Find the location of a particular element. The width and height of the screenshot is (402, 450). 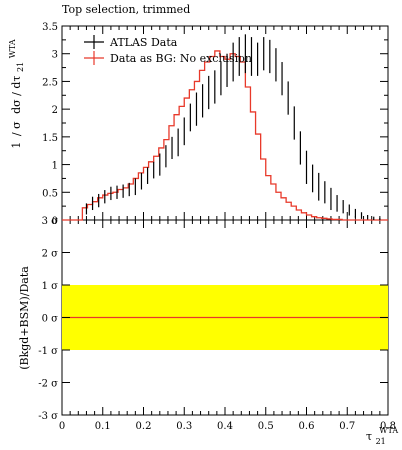

lower-ylabel: (Bkgd+BSM)/Data is located at coordinates (24, 318).